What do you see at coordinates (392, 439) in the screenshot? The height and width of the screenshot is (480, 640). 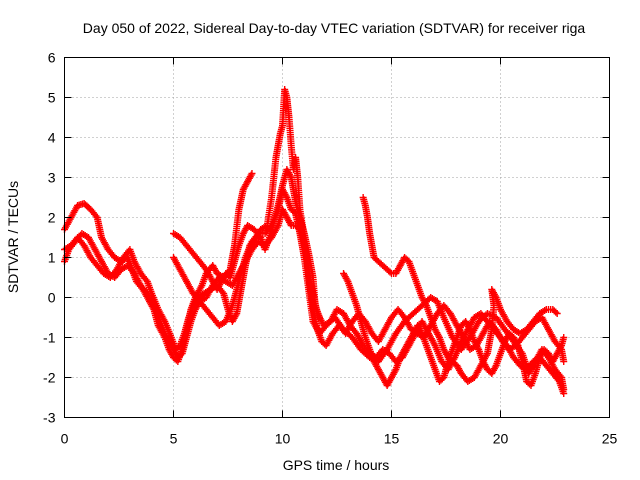 I see `x-tick-label: 15` at bounding box center [392, 439].